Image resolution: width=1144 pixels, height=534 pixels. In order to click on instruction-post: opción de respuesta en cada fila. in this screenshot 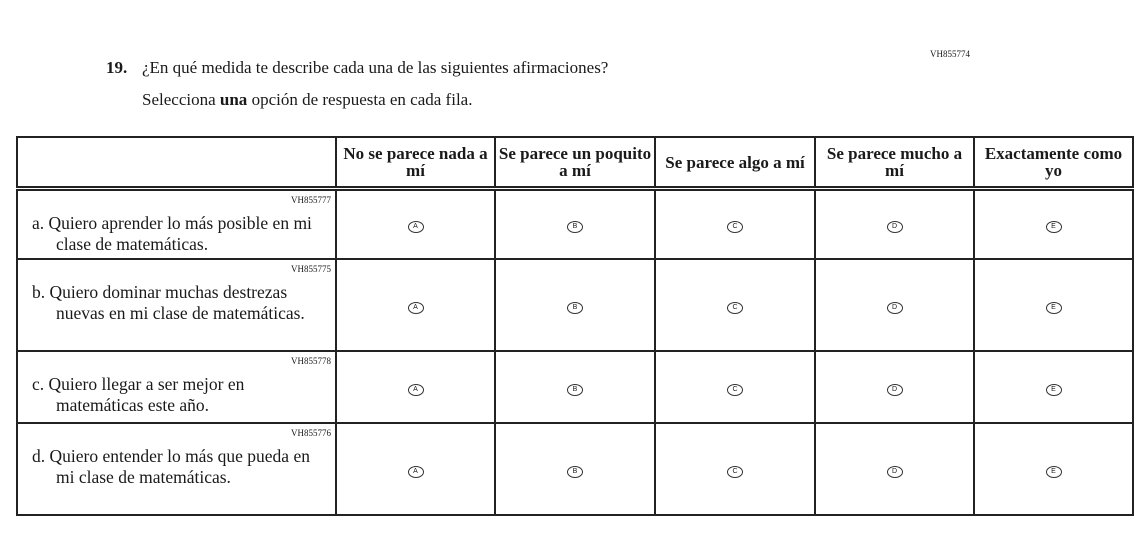, I will do `click(360, 99)`.